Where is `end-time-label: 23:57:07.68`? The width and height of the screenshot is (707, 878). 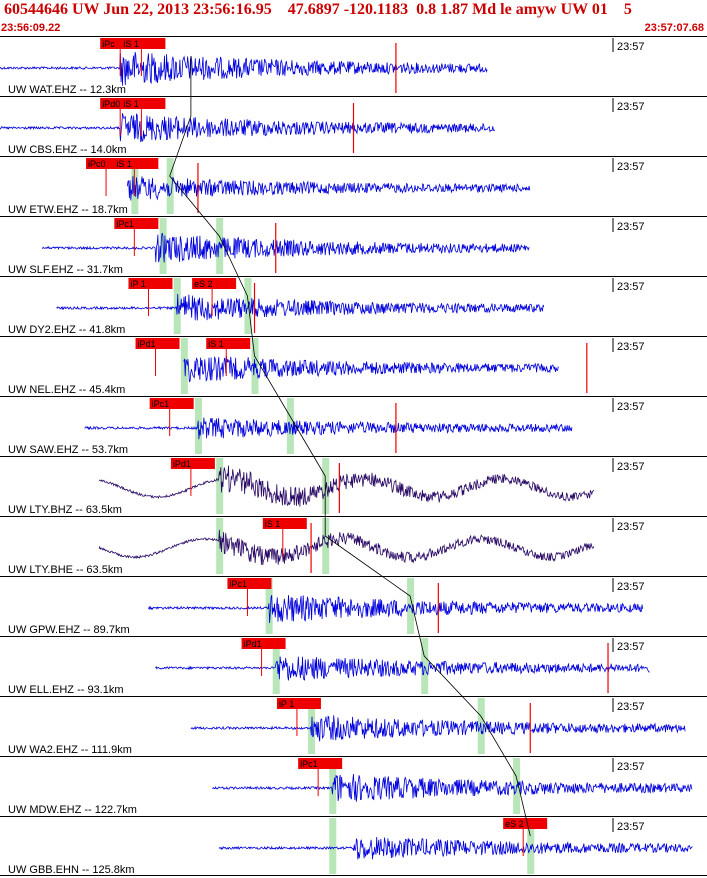 end-time-label: 23:57:07.68 is located at coordinates (674, 28).